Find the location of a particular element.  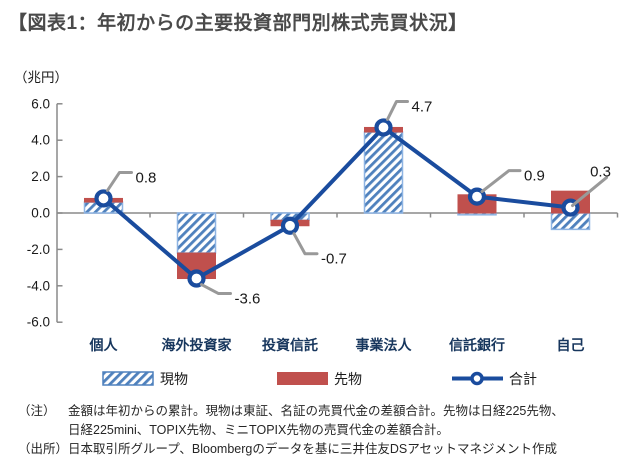

category-label-4: 信託銀行 is located at coordinates (477, 345).